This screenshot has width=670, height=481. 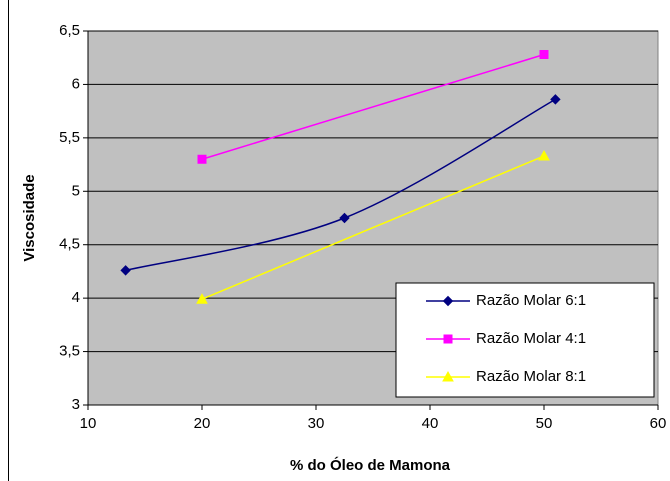 What do you see at coordinates (29, 217) in the screenshot?
I see `y-axis-label: Viscosidade` at bounding box center [29, 217].